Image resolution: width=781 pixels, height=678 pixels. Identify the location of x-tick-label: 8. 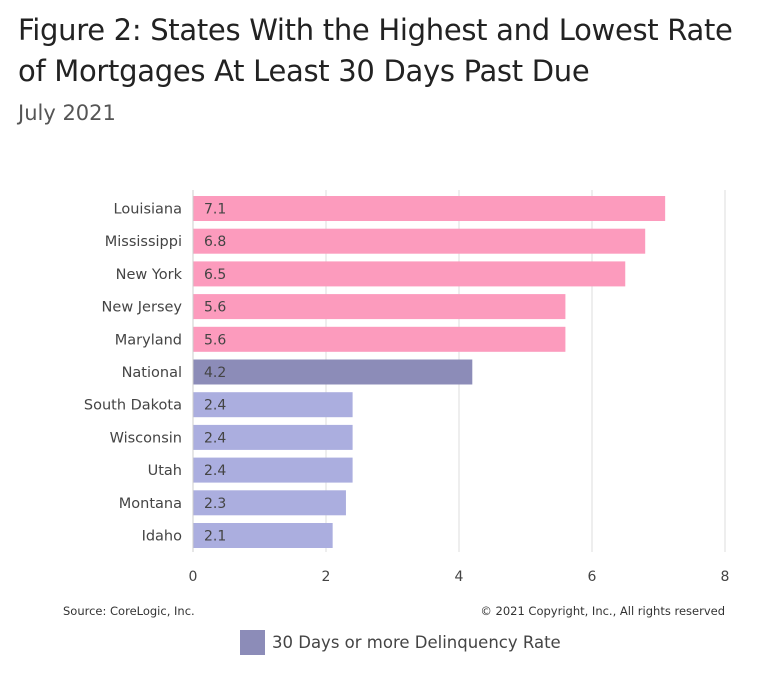
(725, 577).